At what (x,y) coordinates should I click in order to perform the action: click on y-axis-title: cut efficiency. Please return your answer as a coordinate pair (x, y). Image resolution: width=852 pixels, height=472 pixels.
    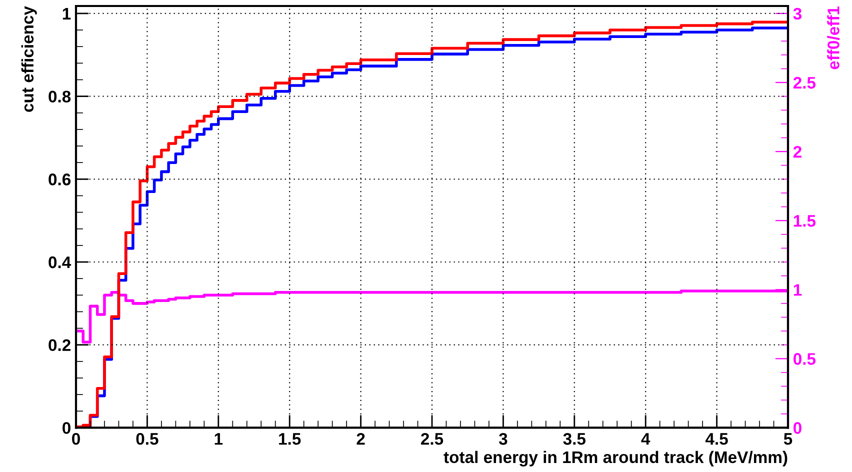
    Looking at the image, I should click on (29, 59).